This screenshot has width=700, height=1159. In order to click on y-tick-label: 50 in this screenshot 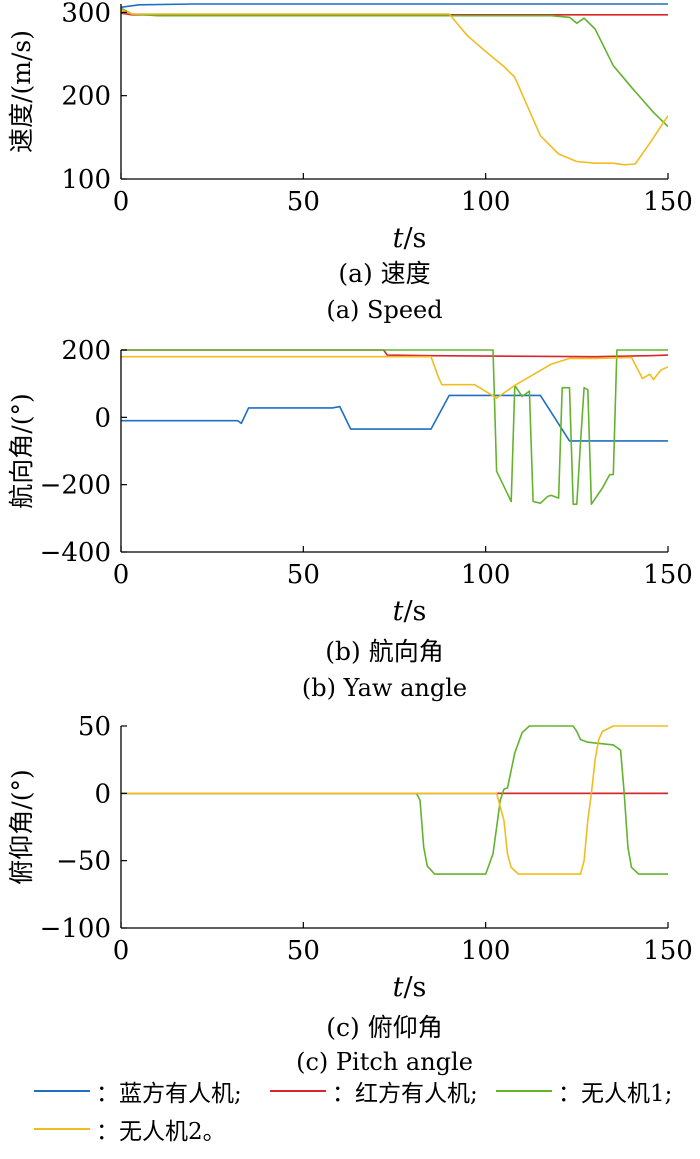, I will do `click(94, 727)`.